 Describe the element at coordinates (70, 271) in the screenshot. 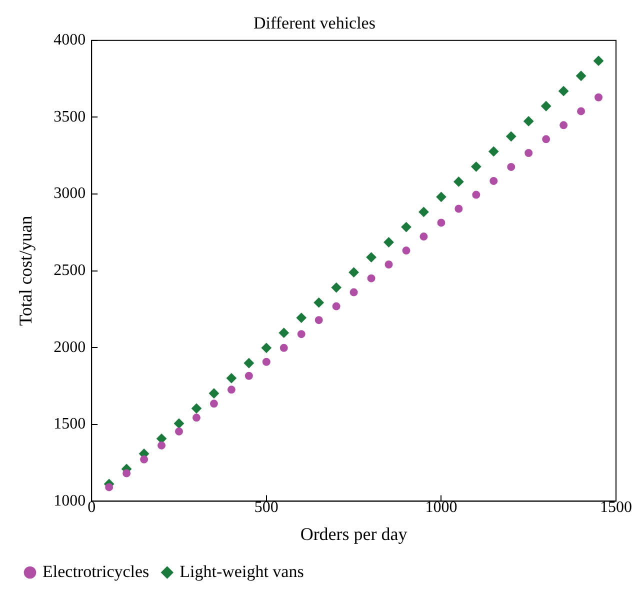

I see `y-tick-label: 2500` at that location.